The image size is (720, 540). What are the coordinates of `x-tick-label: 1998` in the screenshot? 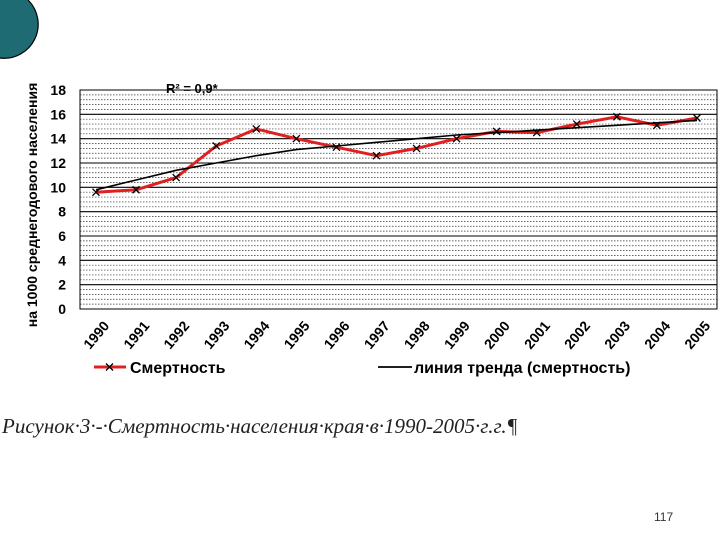 It's located at (417, 335).